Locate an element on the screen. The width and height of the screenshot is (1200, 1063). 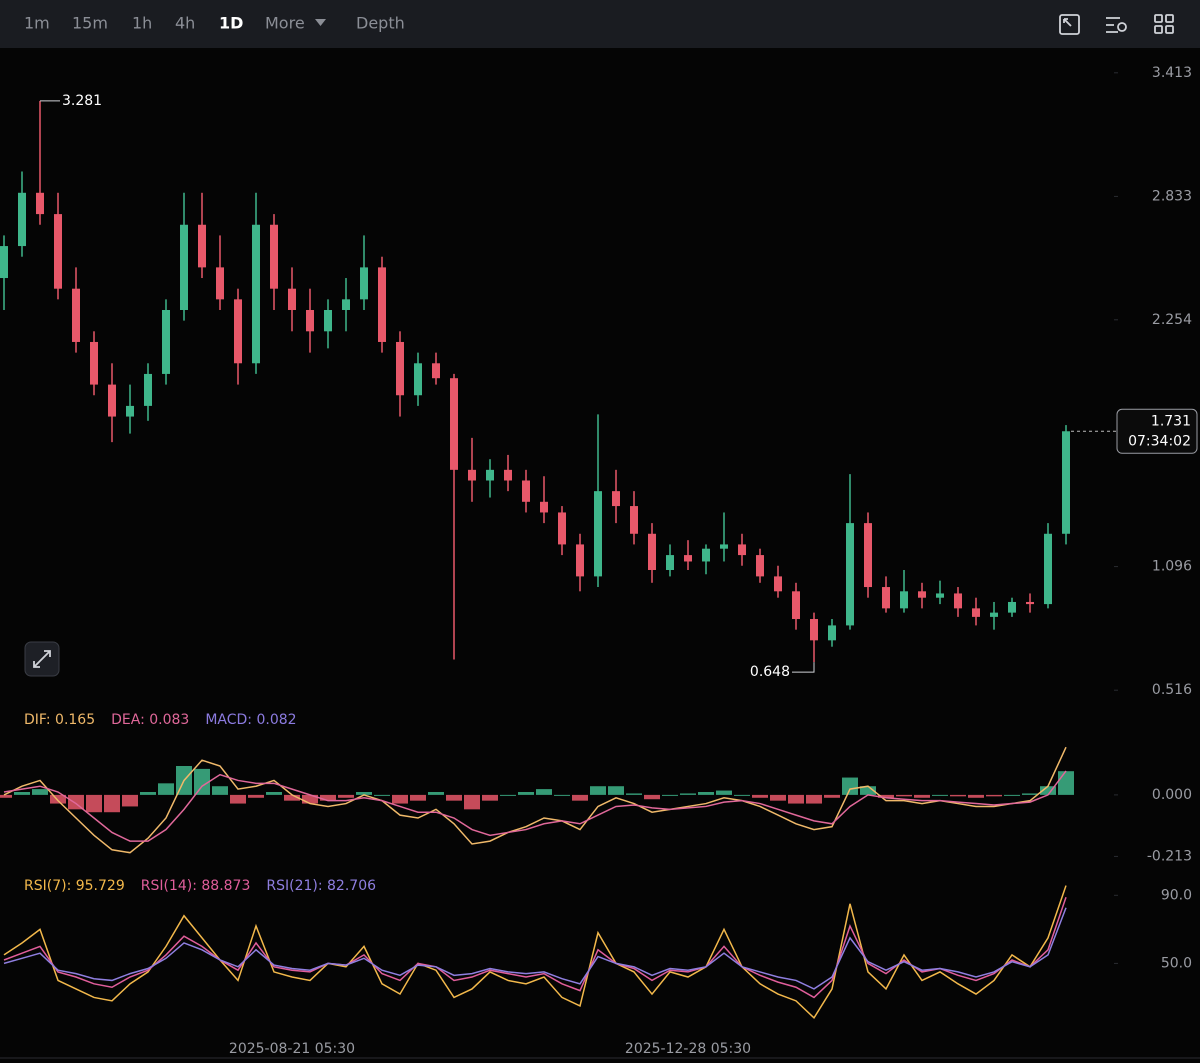
tab: Depth is located at coordinates (380, 23).